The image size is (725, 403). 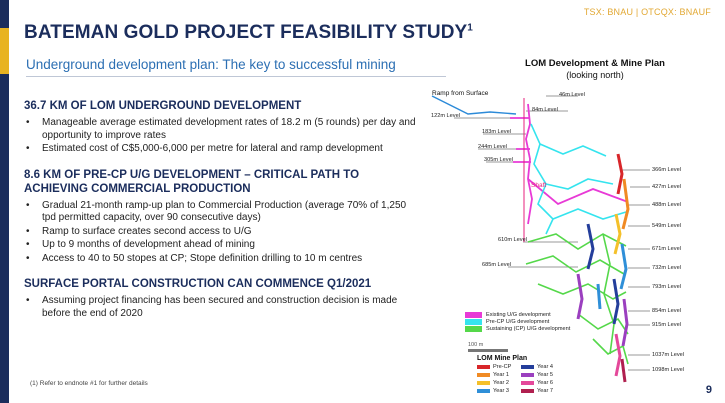 I want to click on legend-item: Existing U/G development, so click(x=517, y=315).